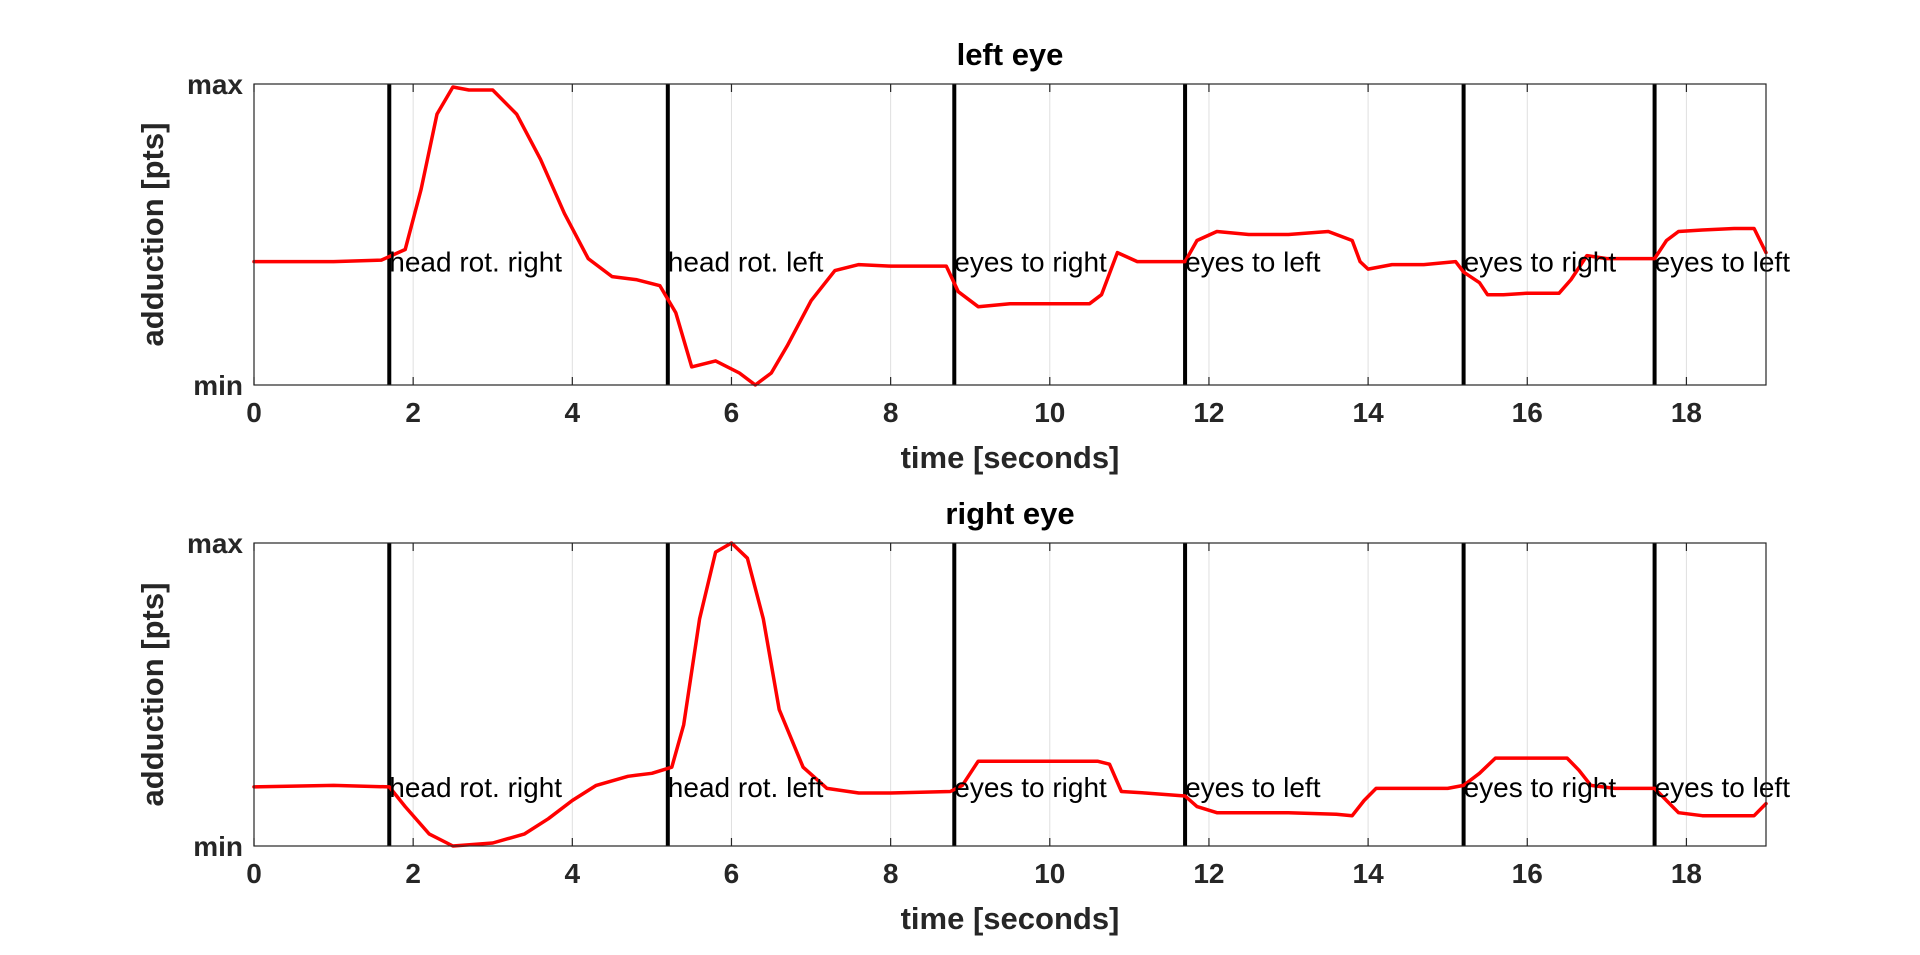 This screenshot has width=1920, height=955. Describe the element at coordinates (1009, 513) in the screenshot. I see `chart-title: right eye` at that location.